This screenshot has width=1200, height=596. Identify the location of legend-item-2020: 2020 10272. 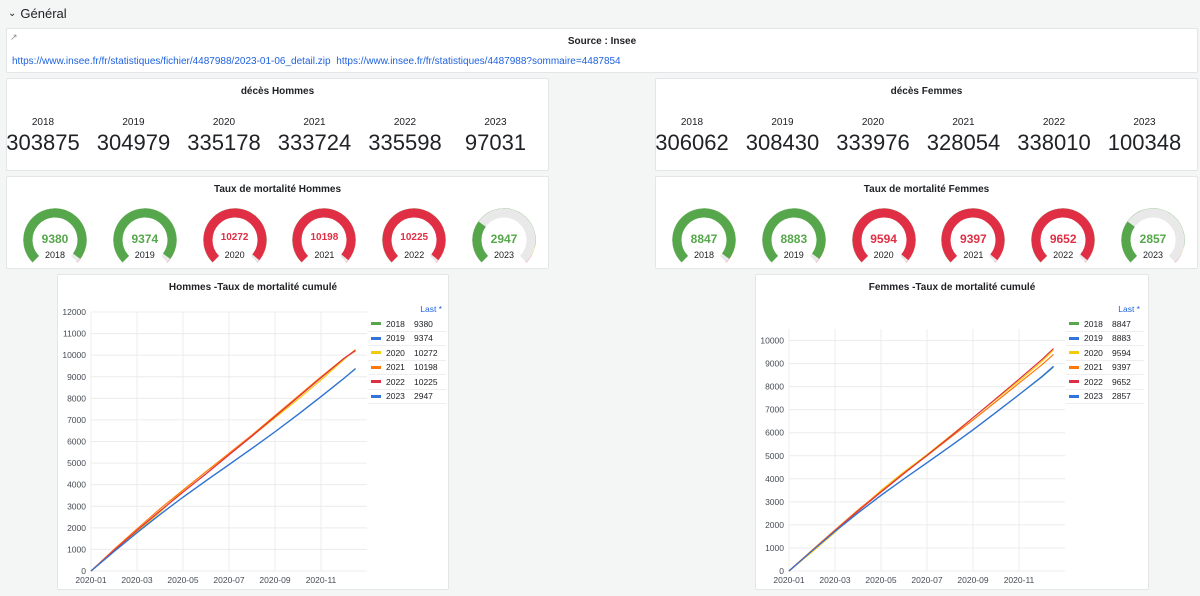
(407, 353).